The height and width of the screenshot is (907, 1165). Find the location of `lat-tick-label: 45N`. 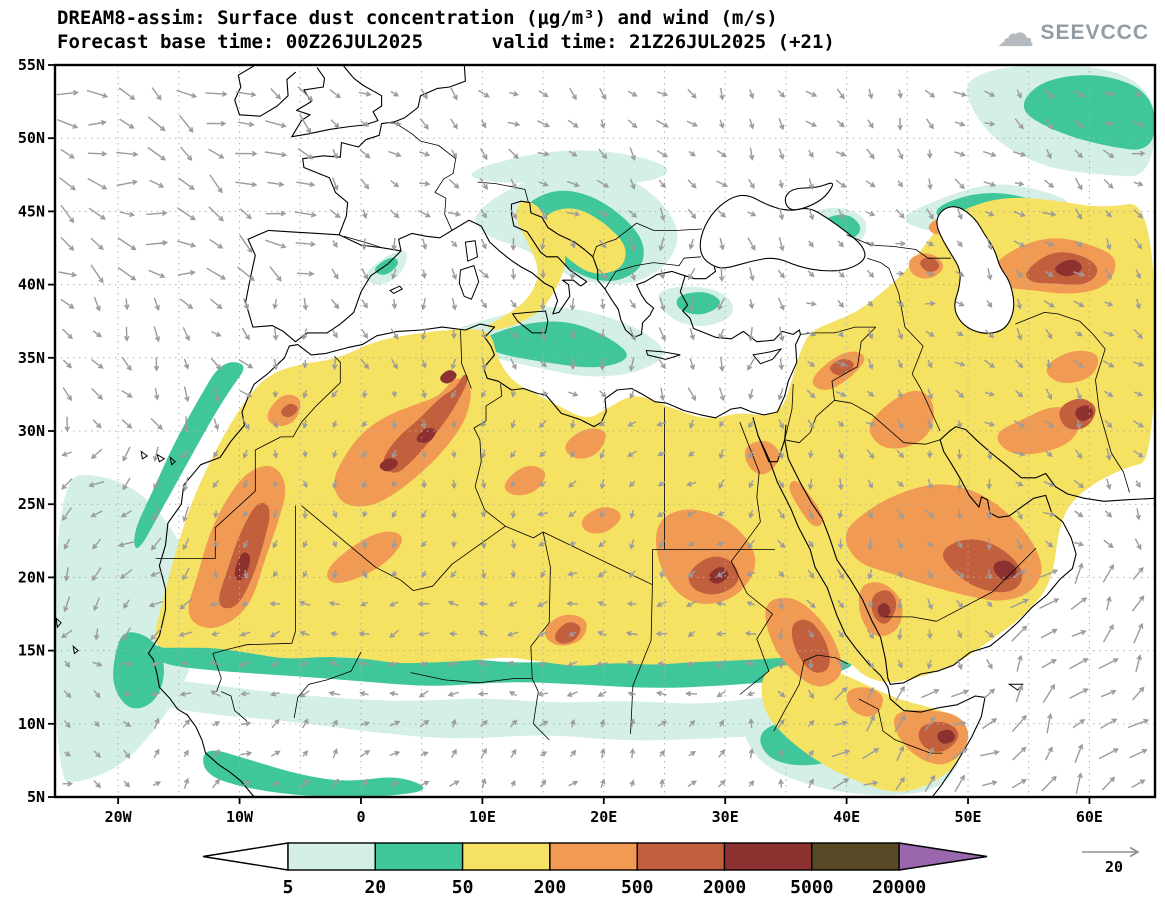

lat-tick-label: 45N is located at coordinates (31, 211).